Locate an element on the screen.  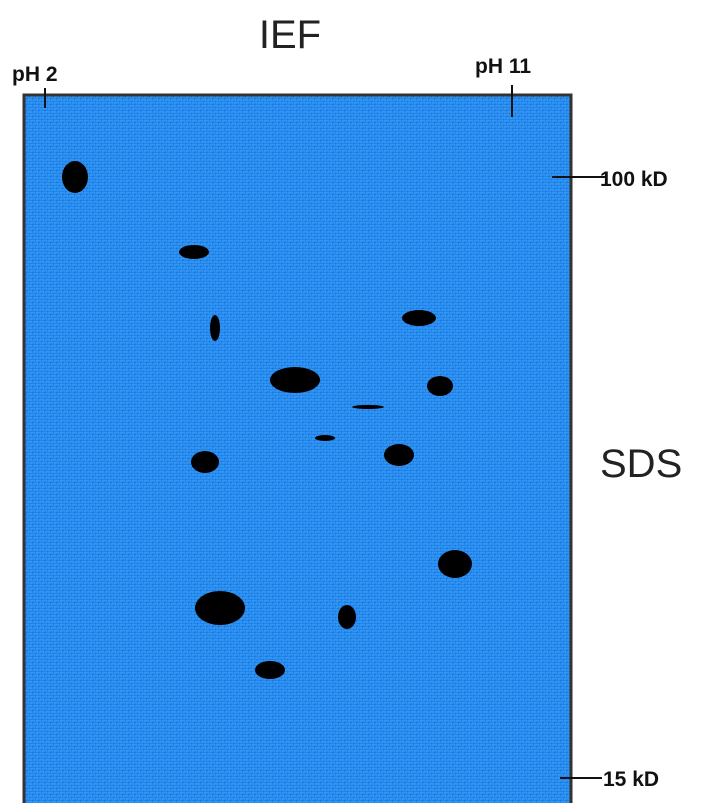
mw-low-label: 15 kD is located at coordinates (631, 779).